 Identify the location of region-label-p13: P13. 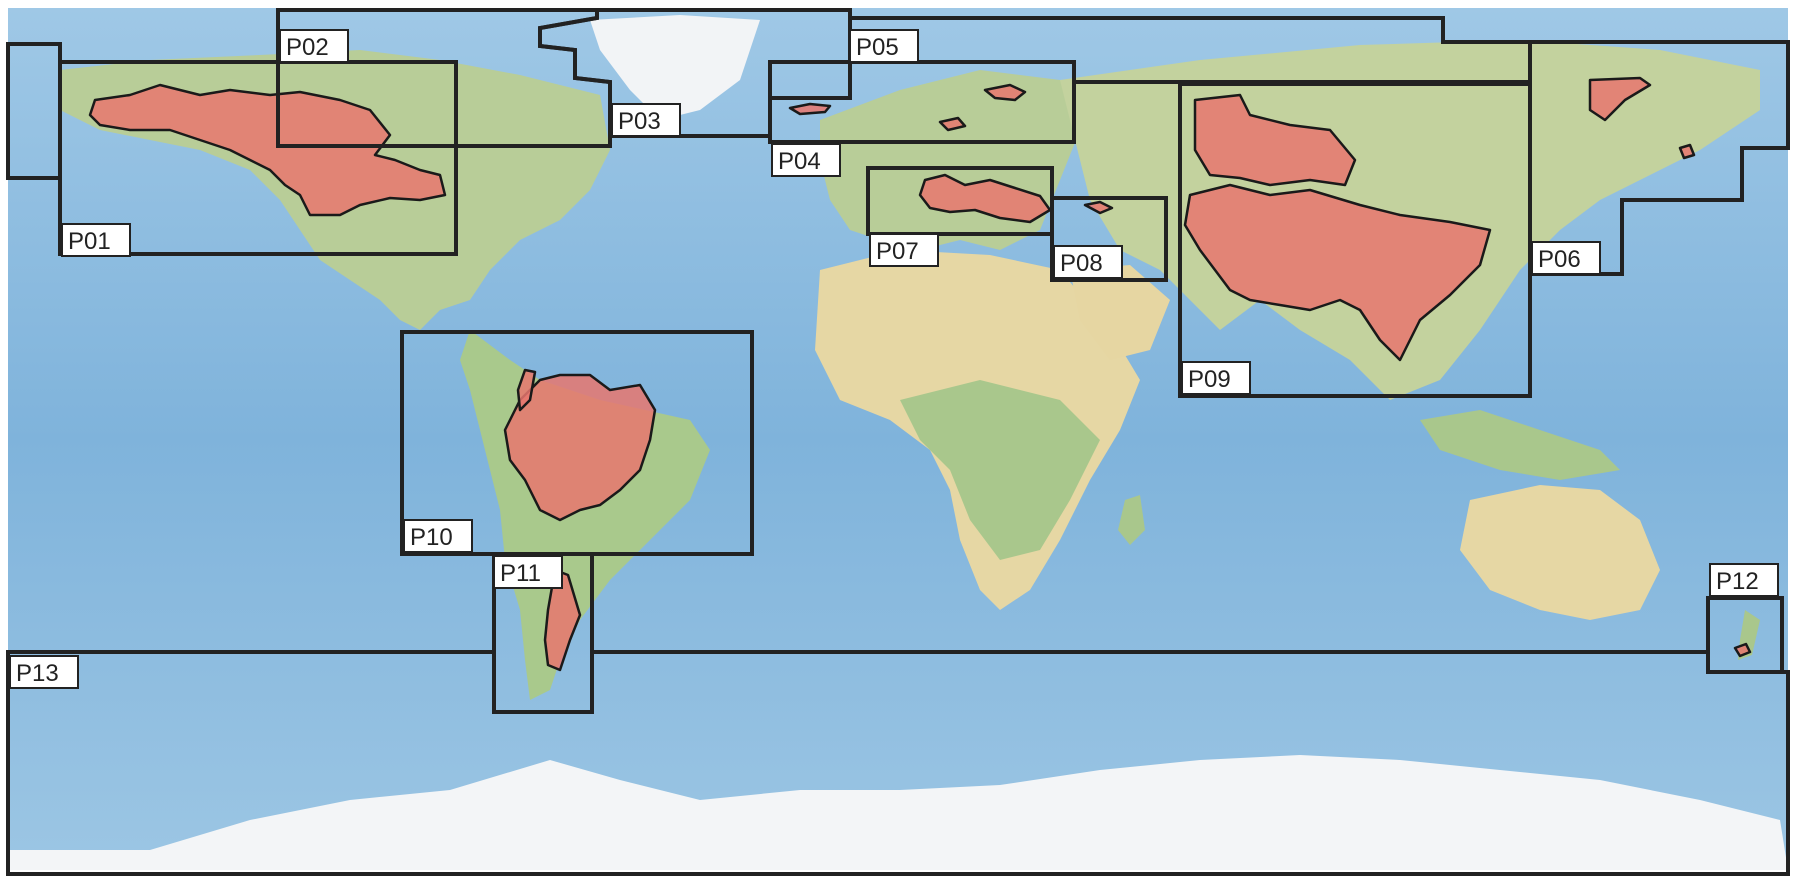
(44, 672).